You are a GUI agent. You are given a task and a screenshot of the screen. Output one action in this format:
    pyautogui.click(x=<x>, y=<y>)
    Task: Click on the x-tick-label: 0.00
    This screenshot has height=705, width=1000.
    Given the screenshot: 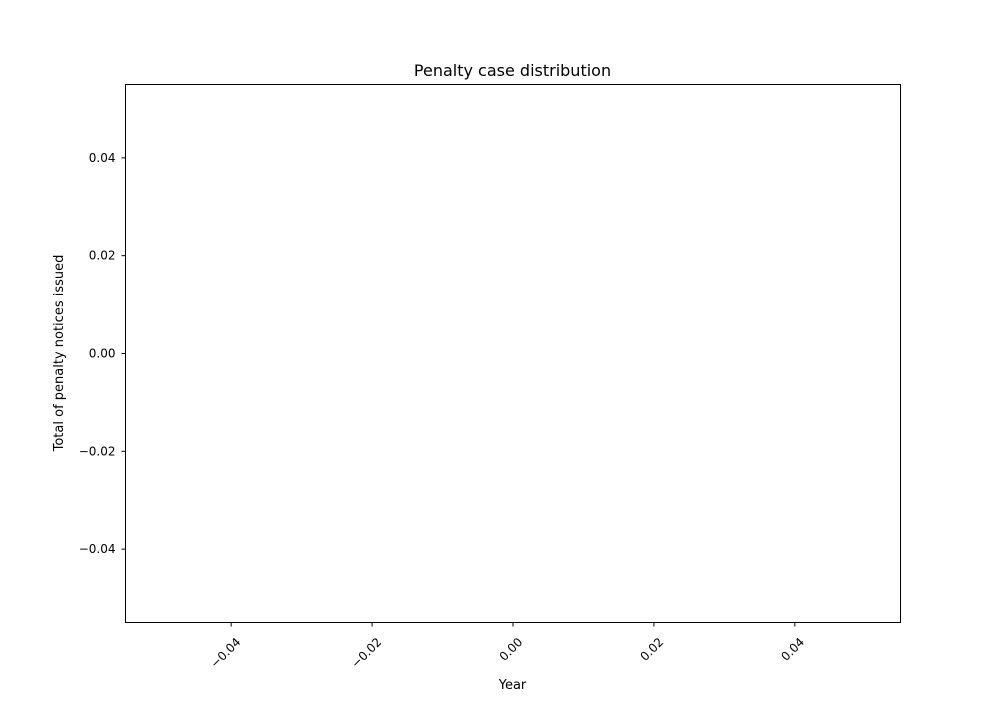 What is the action you would take?
    pyautogui.click(x=511, y=649)
    